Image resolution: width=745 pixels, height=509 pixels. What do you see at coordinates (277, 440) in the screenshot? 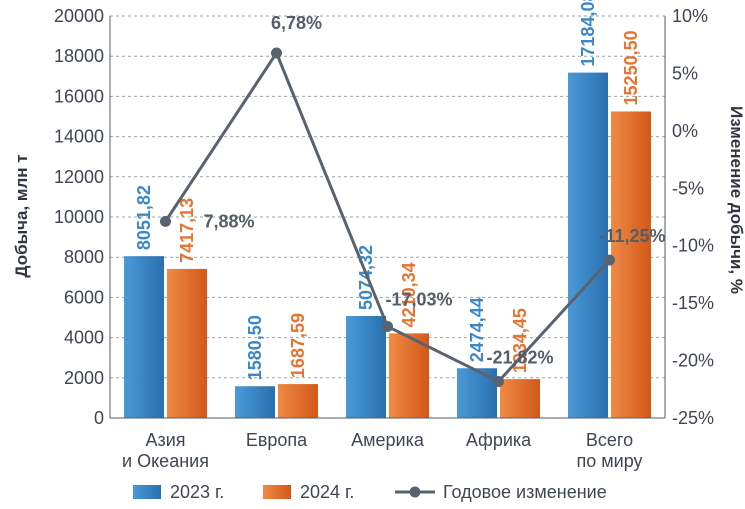
I see `category-label: Европа` at bounding box center [277, 440].